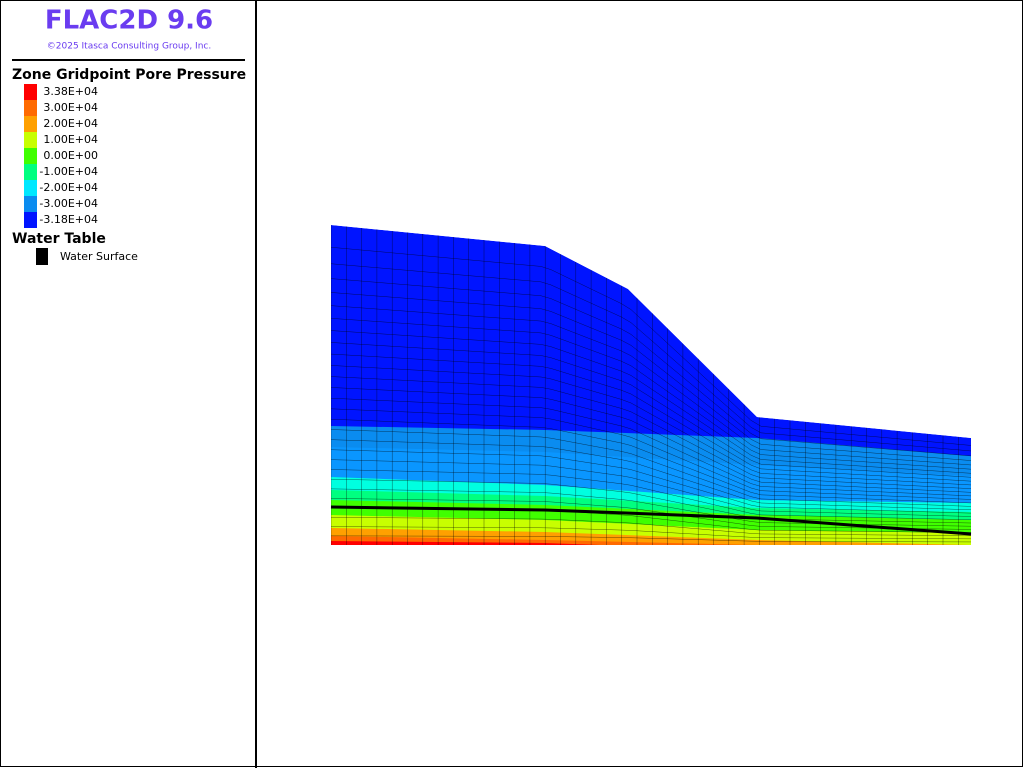 This screenshot has height=772, width=1024. What do you see at coordinates (68, 203) in the screenshot?
I see `legend-label: -3.00E+04` at bounding box center [68, 203].